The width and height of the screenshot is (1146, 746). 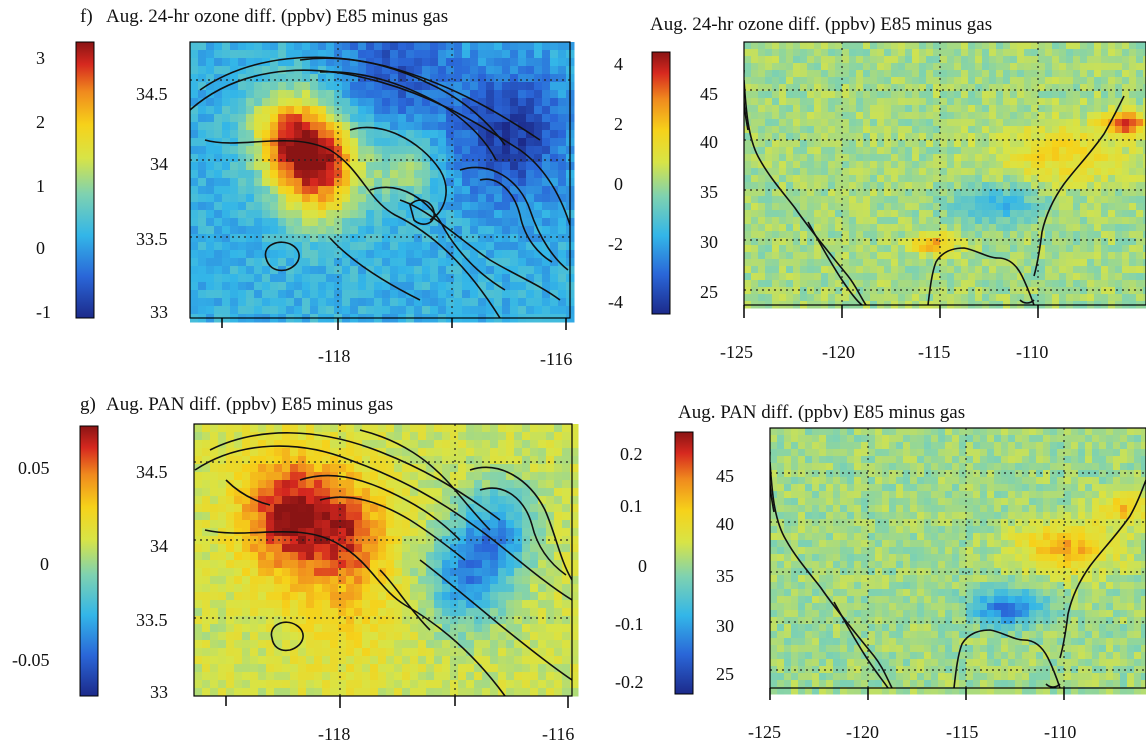 What do you see at coordinates (402, 101) in the screenshot?
I see `terrain-contour` at bounding box center [402, 101].